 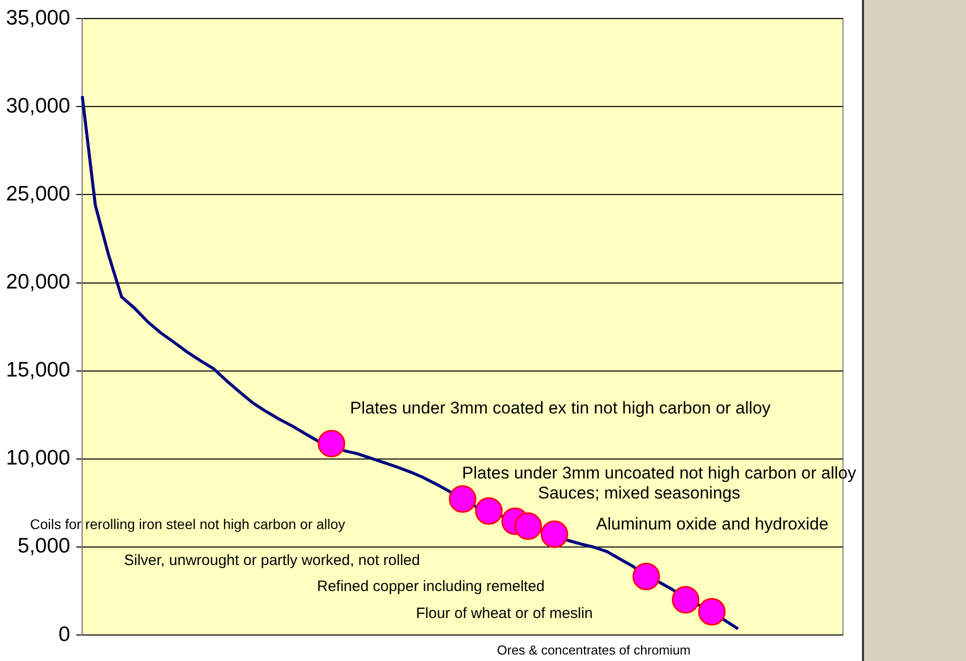 What do you see at coordinates (38, 106) in the screenshot?
I see `y-tick-label: 30,000` at bounding box center [38, 106].